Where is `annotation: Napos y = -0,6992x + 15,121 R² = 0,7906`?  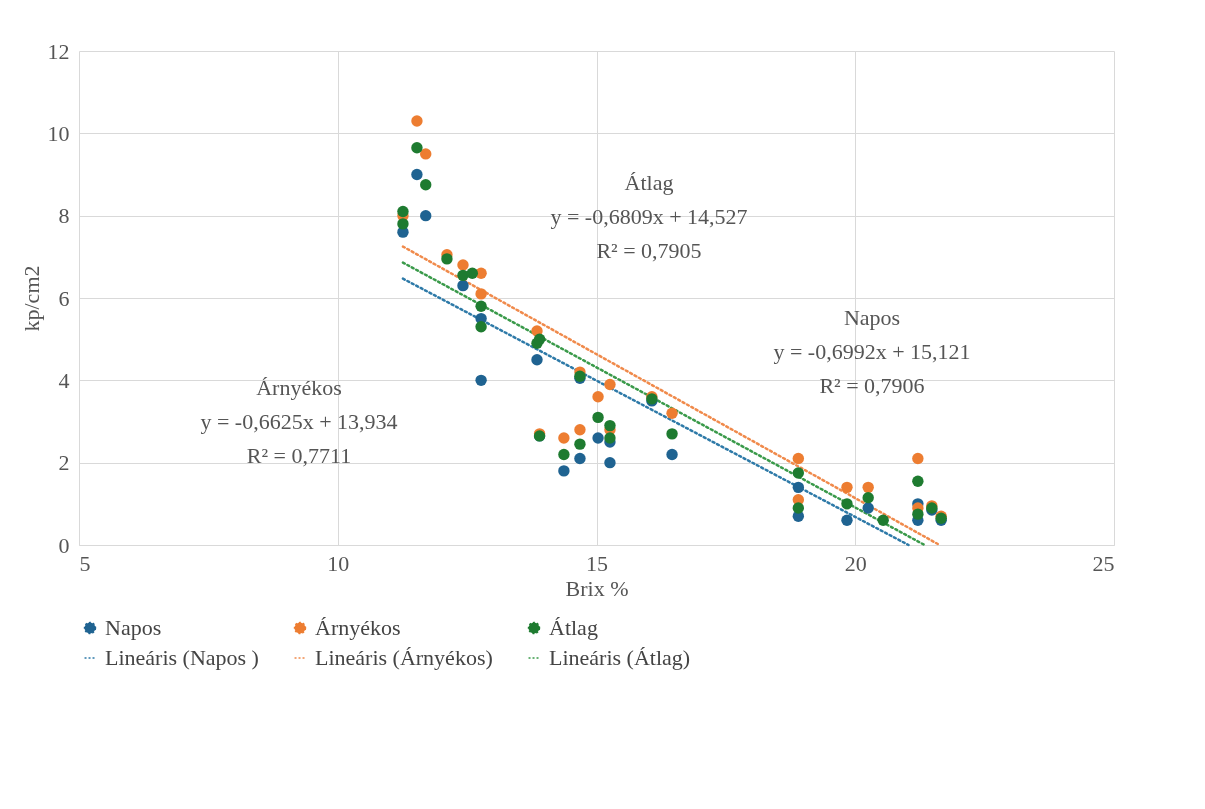
annotation: Napos y = -0,6992x + 15,121 R² = 0,7906 is located at coordinates (872, 351).